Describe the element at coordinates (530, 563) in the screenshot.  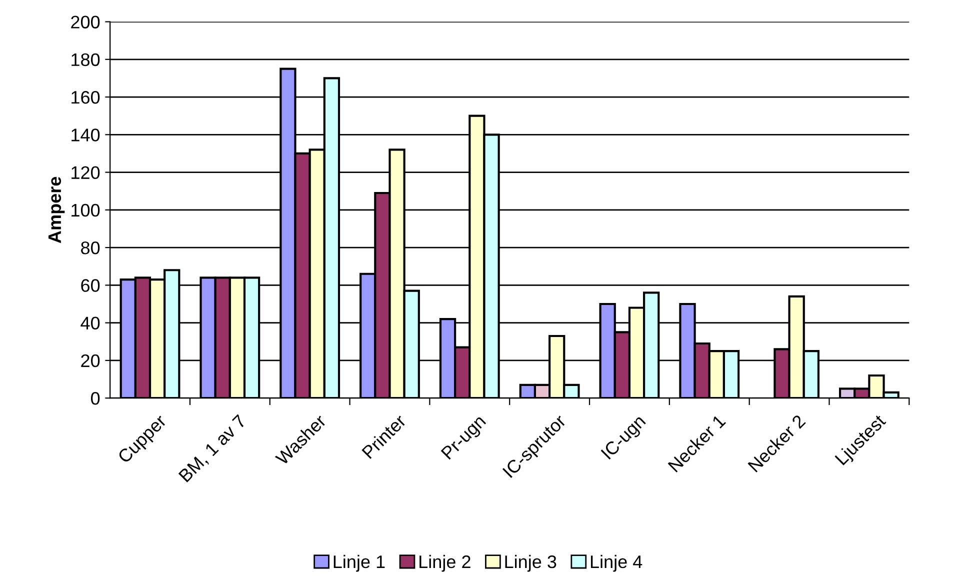
I see `legend-label: Linje 3` at that location.